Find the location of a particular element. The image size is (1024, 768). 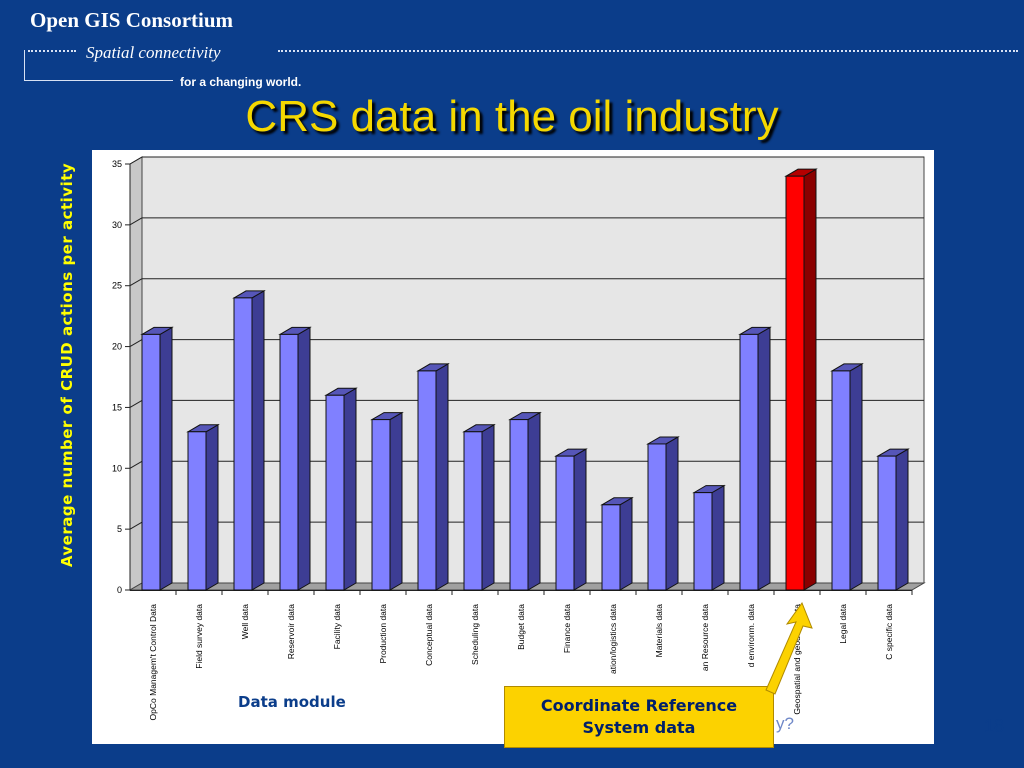

y-tick-label: 0 is located at coordinates (119, 590).